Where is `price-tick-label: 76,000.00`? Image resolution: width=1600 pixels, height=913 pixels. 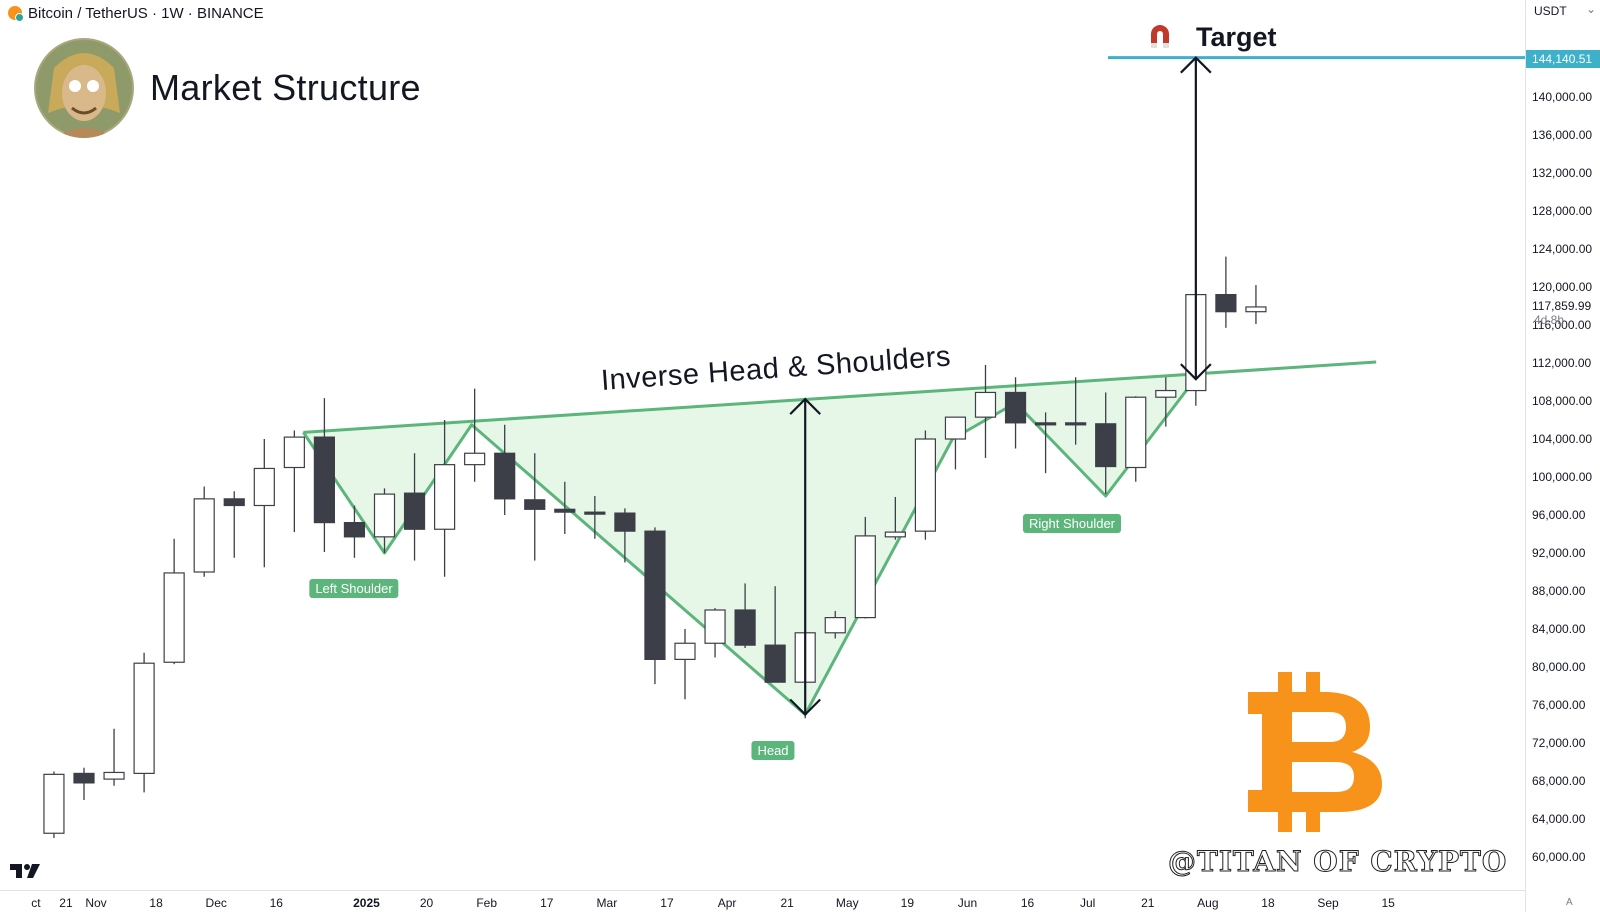 price-tick-label: 76,000.00 is located at coordinates (1559, 705).